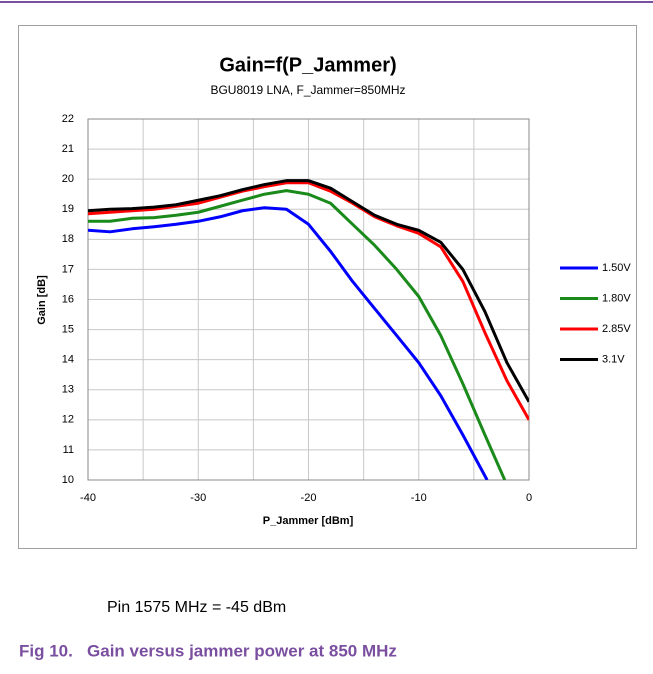  I want to click on y-tick-label: 16, so click(68, 299).